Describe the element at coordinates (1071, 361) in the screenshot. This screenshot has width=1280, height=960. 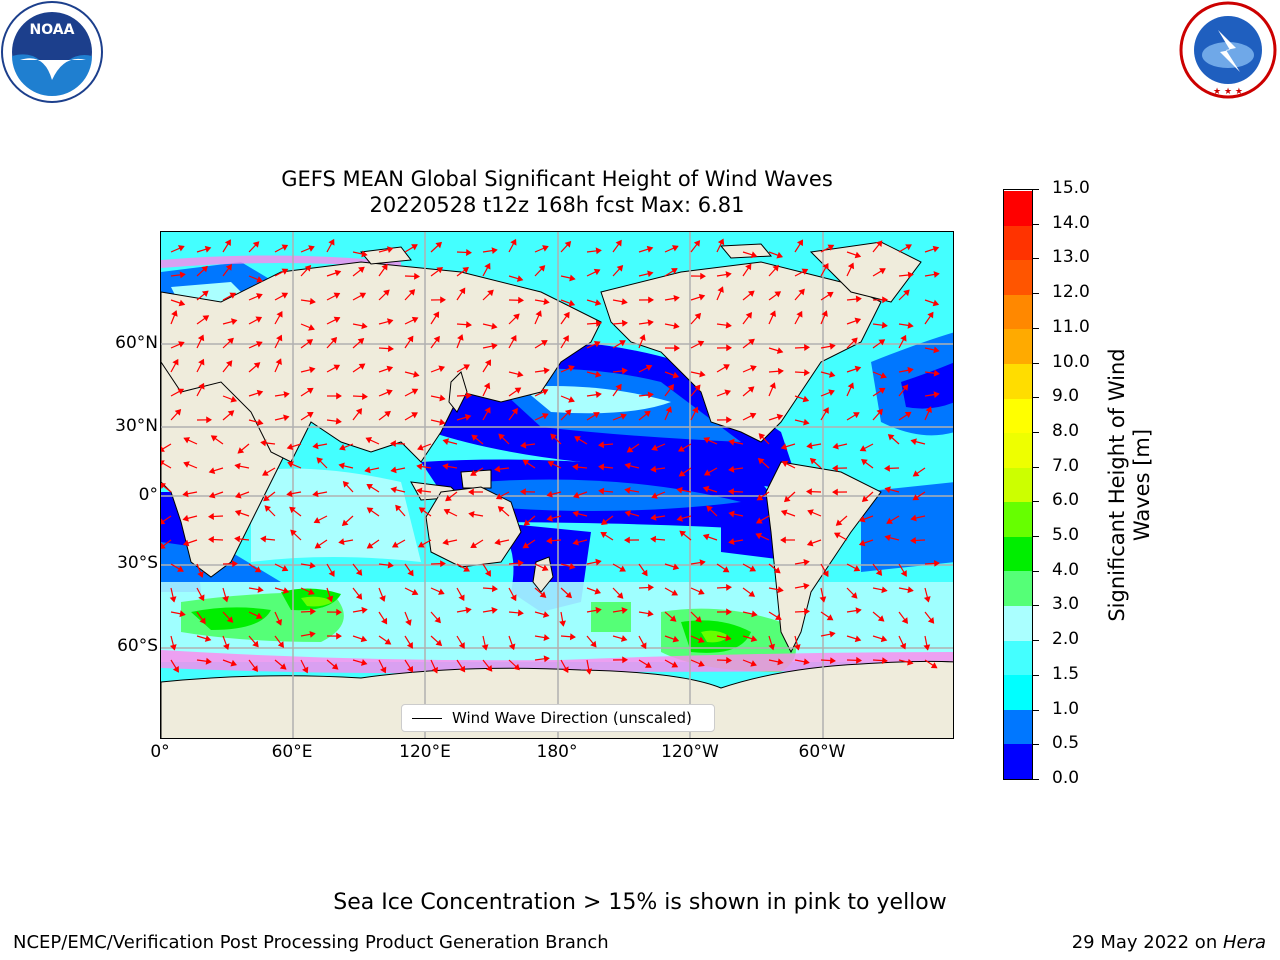
I see `colorbar-tick-label: 10.0` at that location.